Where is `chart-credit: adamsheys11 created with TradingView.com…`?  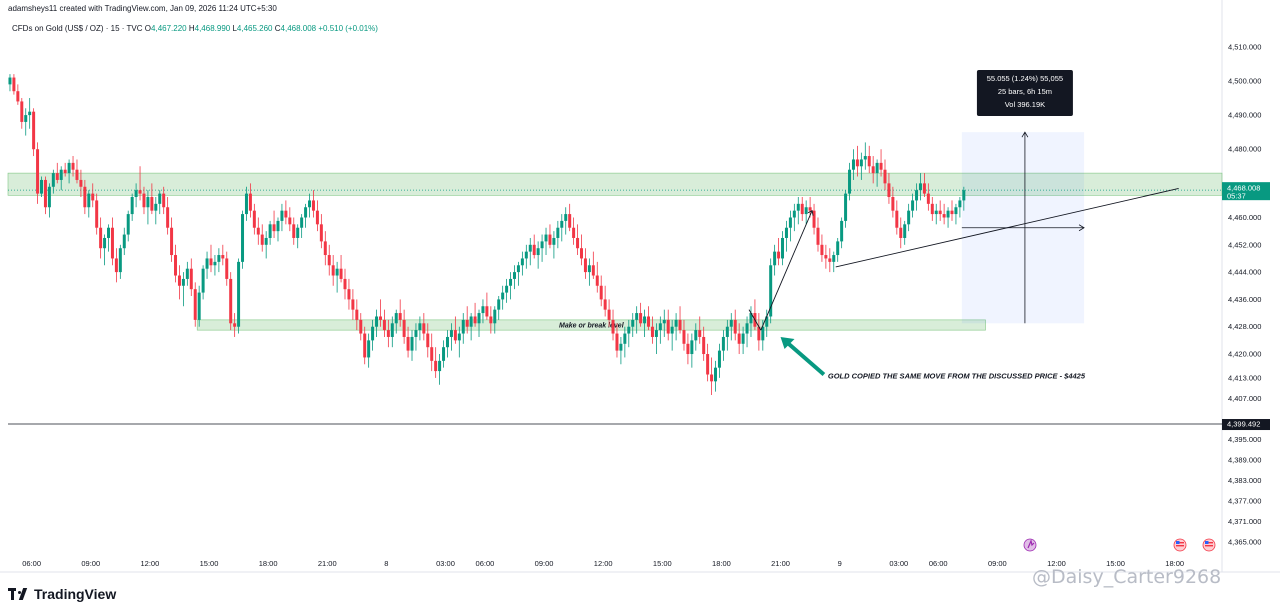
chart-credit: adamsheys11 created with TradingView.com… is located at coordinates (142, 8).